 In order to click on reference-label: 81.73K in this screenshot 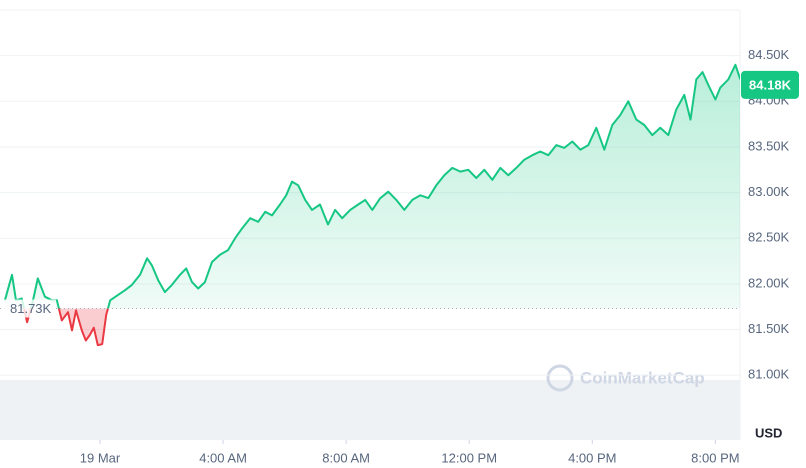, I will do `click(31, 308)`.